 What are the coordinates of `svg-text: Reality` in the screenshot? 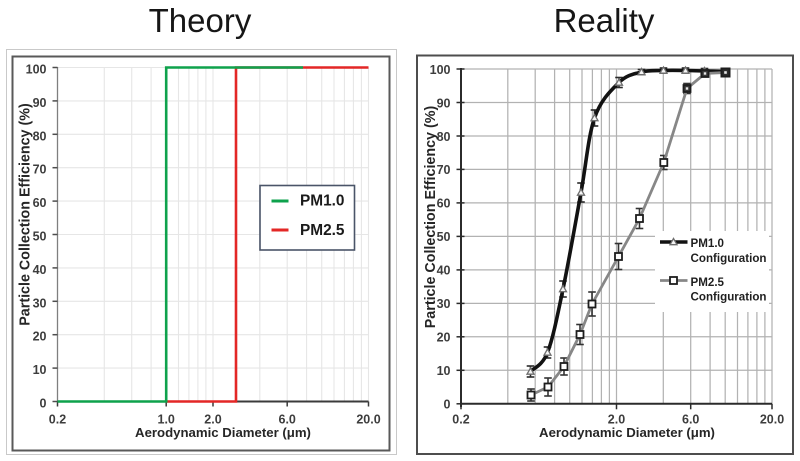 It's located at (604, 20).